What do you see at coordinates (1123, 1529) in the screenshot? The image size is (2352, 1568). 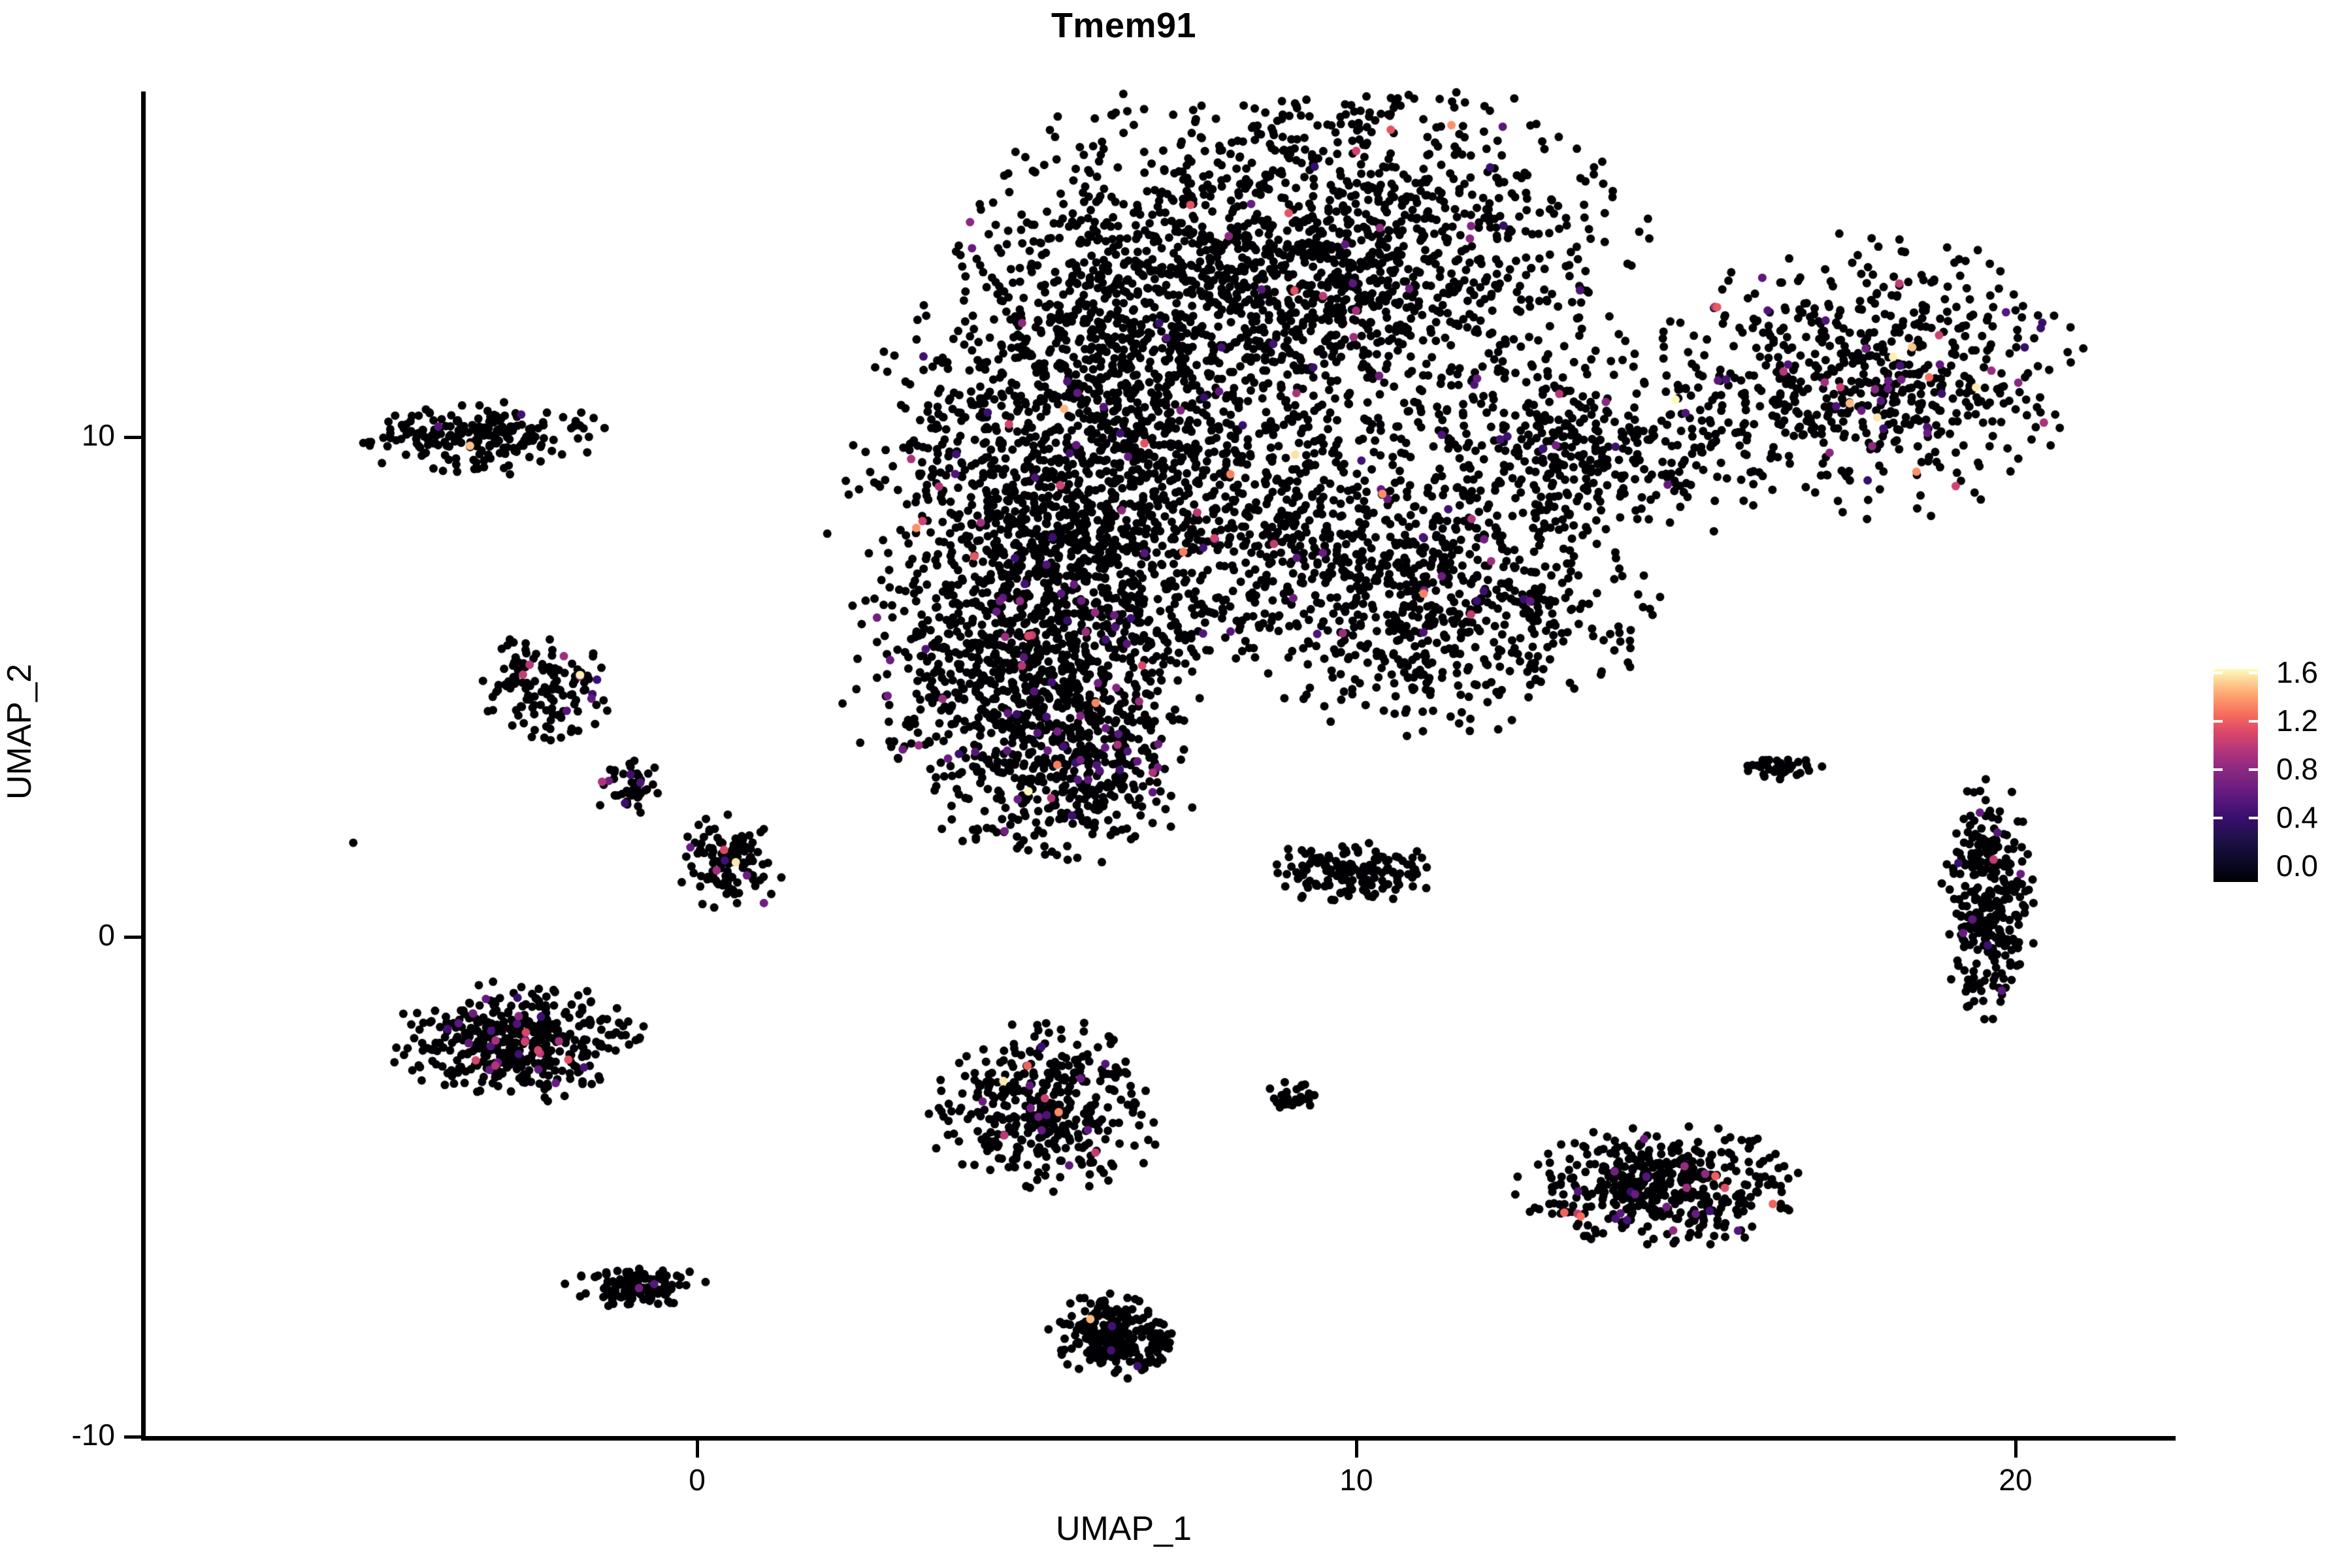 I see `x-axis-label: UMAP_1` at bounding box center [1123, 1529].